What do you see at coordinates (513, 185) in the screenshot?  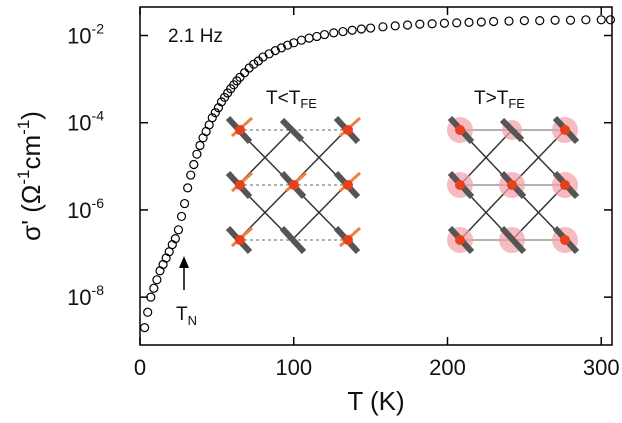 I see `crystal-paraelectric` at bounding box center [513, 185].